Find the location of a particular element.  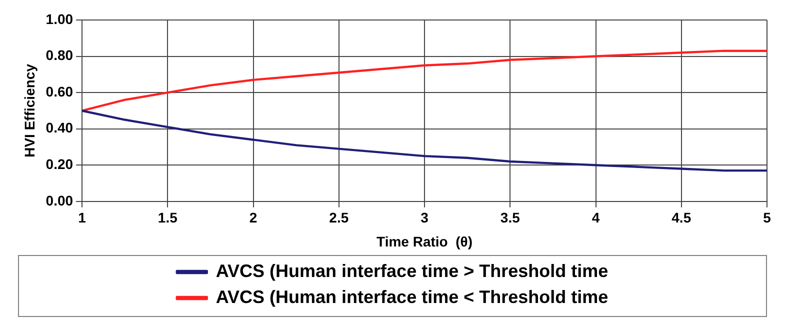

y-tick-label: 1.00 is located at coordinates (60, 18).